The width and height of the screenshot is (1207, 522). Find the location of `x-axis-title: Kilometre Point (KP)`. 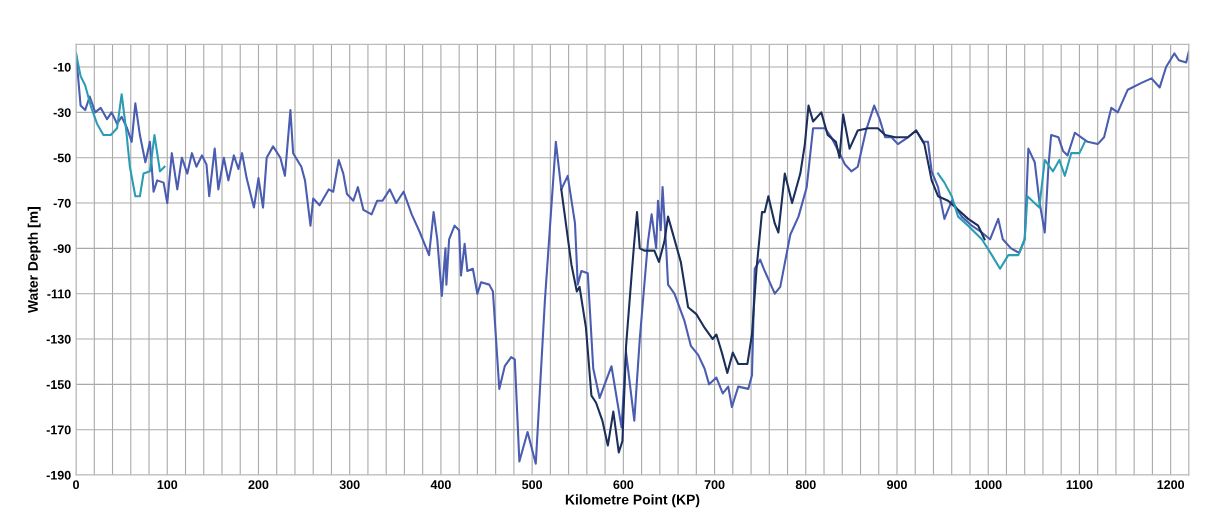

x-axis-title: Kilometre Point (KP) is located at coordinates (632, 501).